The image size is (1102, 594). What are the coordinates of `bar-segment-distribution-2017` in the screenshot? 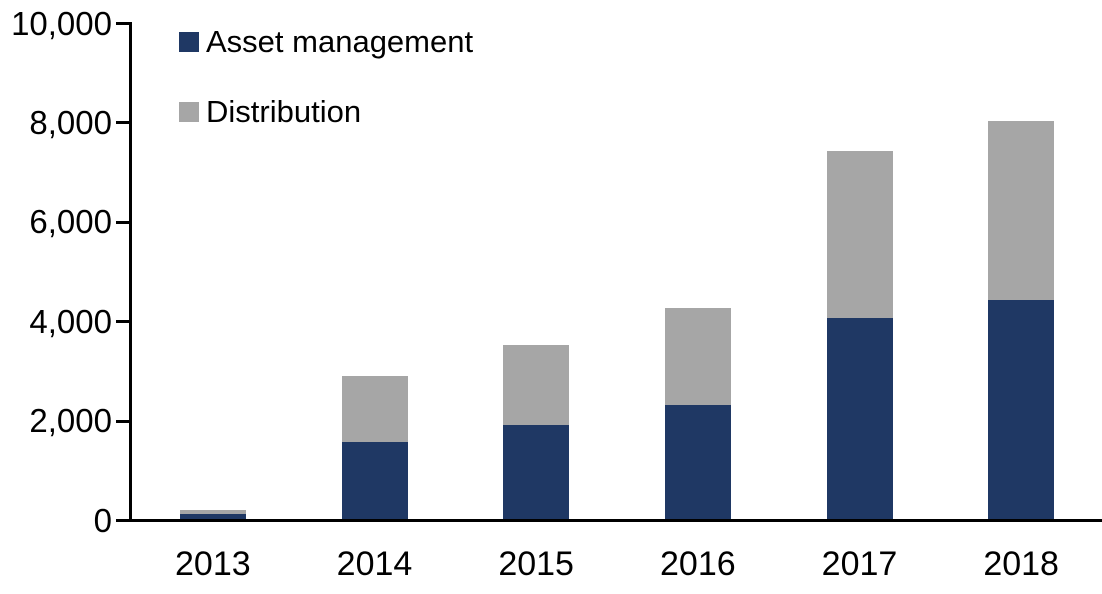 It's located at (859, 234).